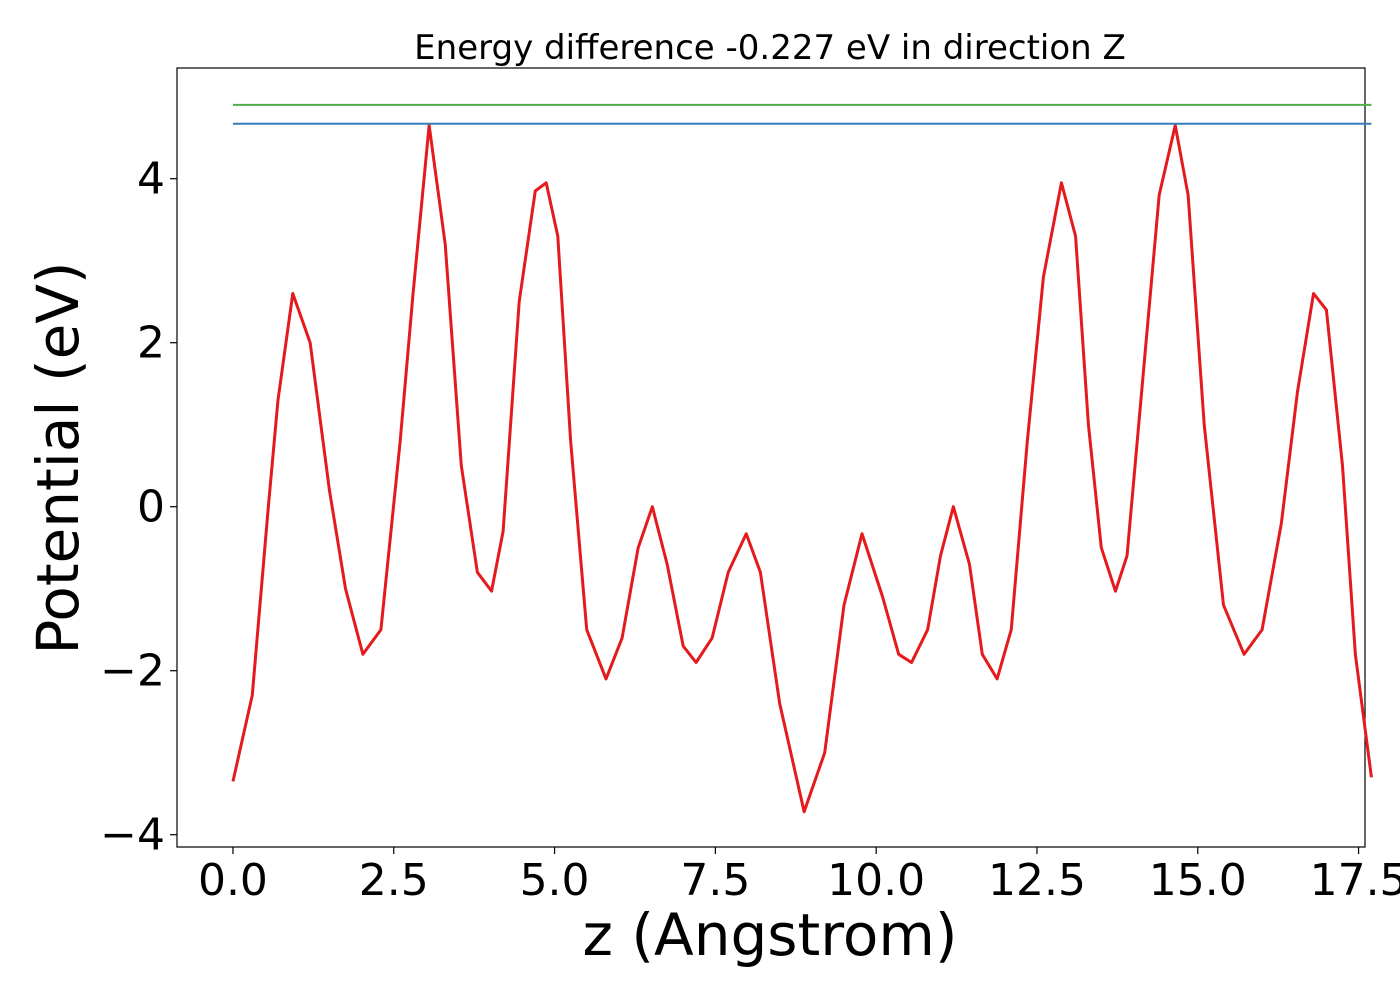 The width and height of the screenshot is (1400, 1000). I want to click on x-tick-label: 12.5, so click(1037, 880).